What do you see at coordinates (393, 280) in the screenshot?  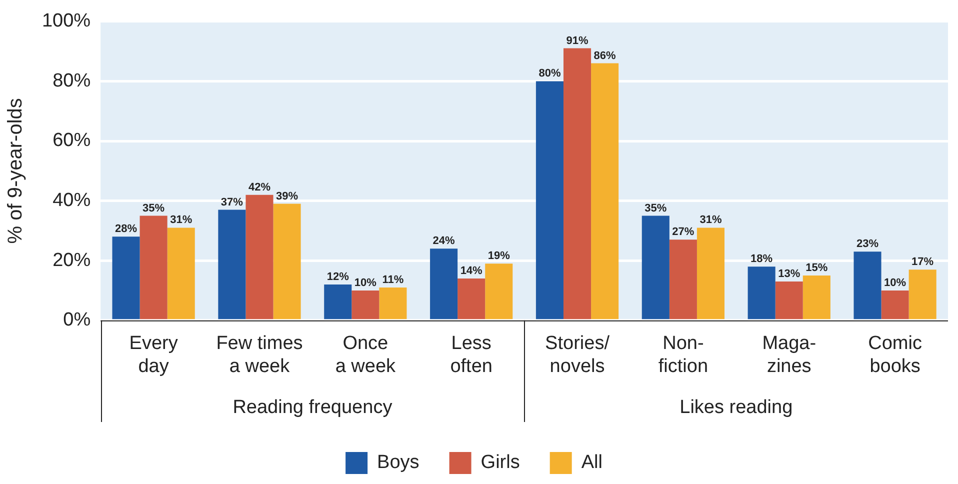 I see `data-label: 11%` at bounding box center [393, 280].